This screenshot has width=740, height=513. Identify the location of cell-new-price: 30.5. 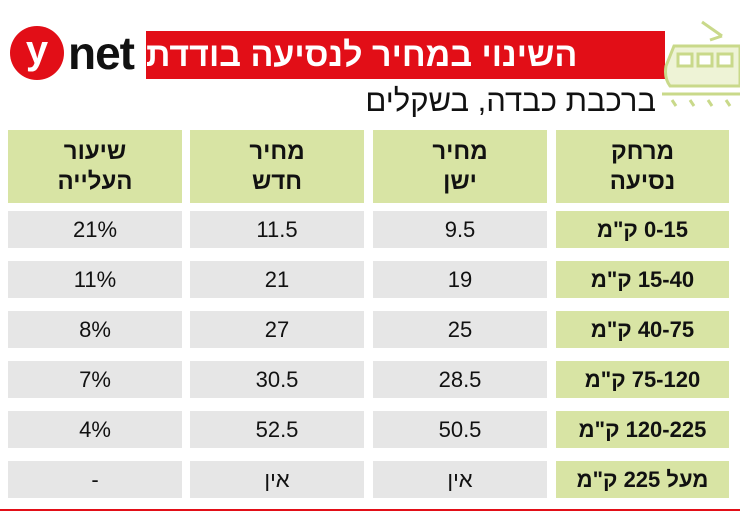
(277, 379).